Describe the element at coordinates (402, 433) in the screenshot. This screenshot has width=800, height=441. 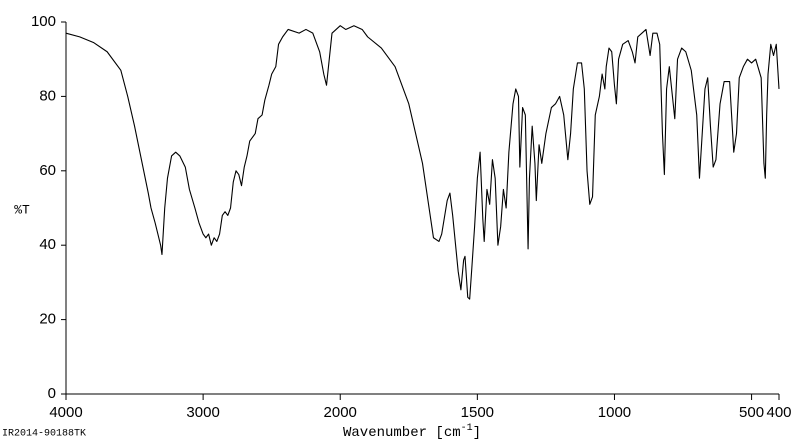
I see `x-axis-label-text: Wavenumber [cm` at that location.